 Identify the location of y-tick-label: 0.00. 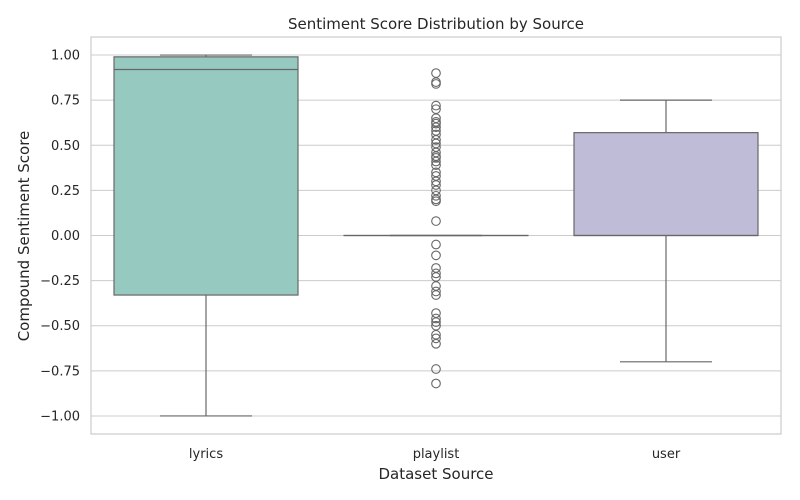
(65, 236).